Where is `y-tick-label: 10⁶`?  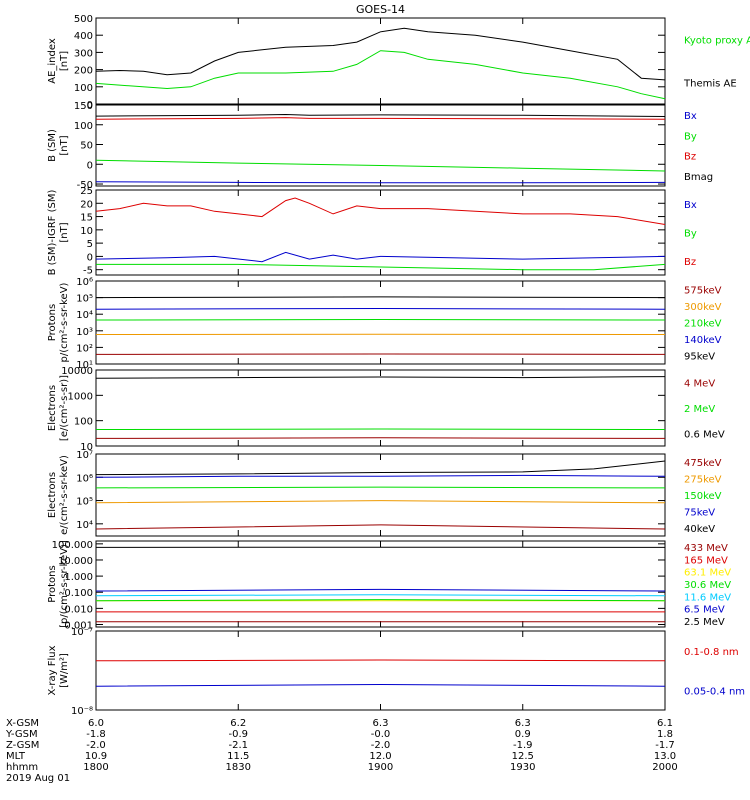
y-tick-label: 10⁶ is located at coordinates (84, 282).